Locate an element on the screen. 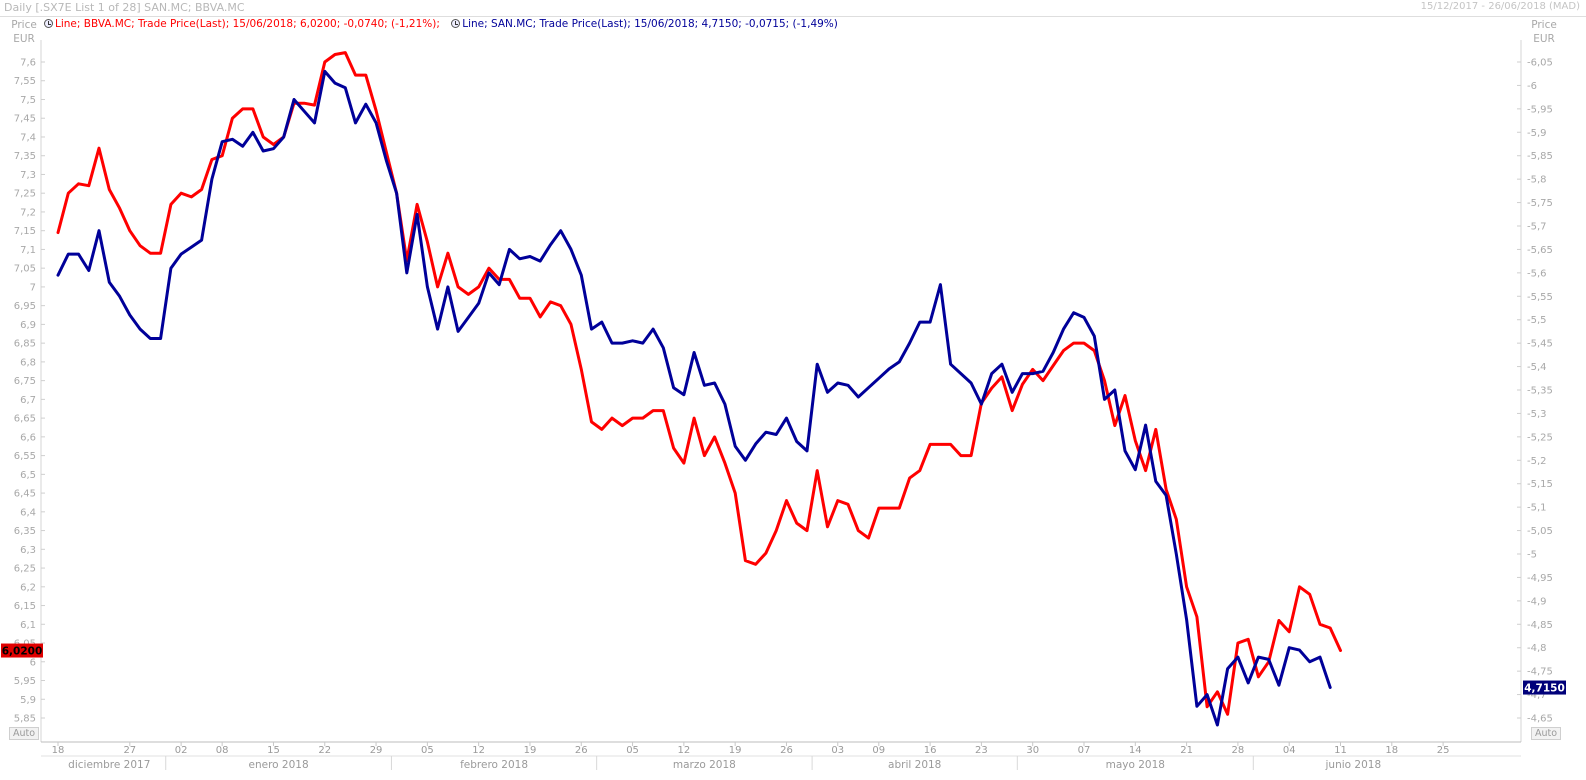  right-tick-label: -6,05 is located at coordinates (1540, 63).